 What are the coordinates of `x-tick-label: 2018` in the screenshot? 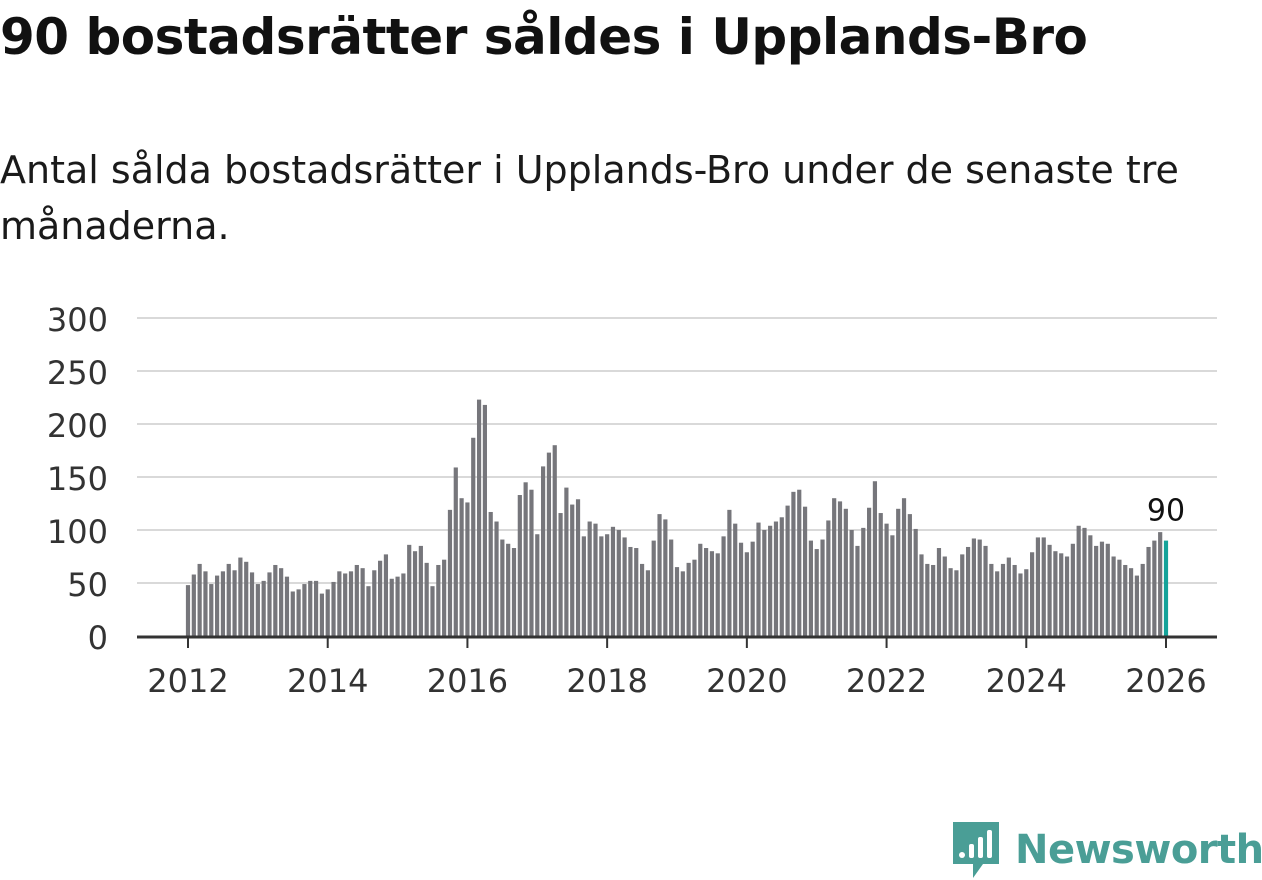 It's located at (606, 681).